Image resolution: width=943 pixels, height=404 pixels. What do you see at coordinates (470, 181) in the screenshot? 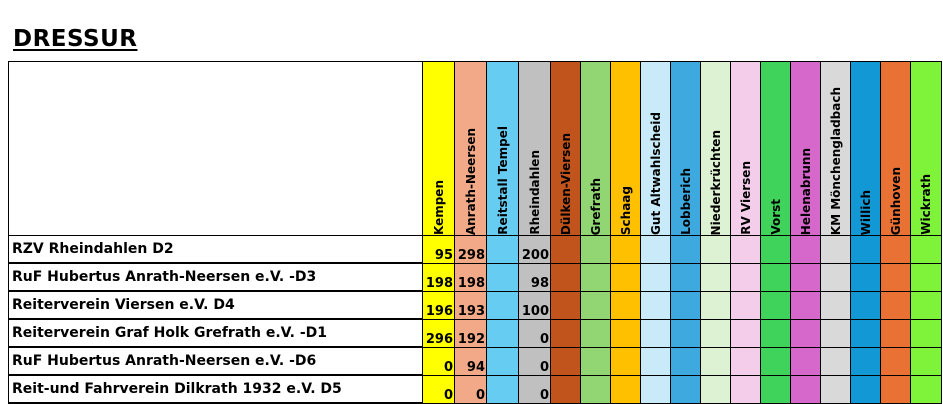
I see `column-header-label: Anrath-Neersen` at bounding box center [470, 181].